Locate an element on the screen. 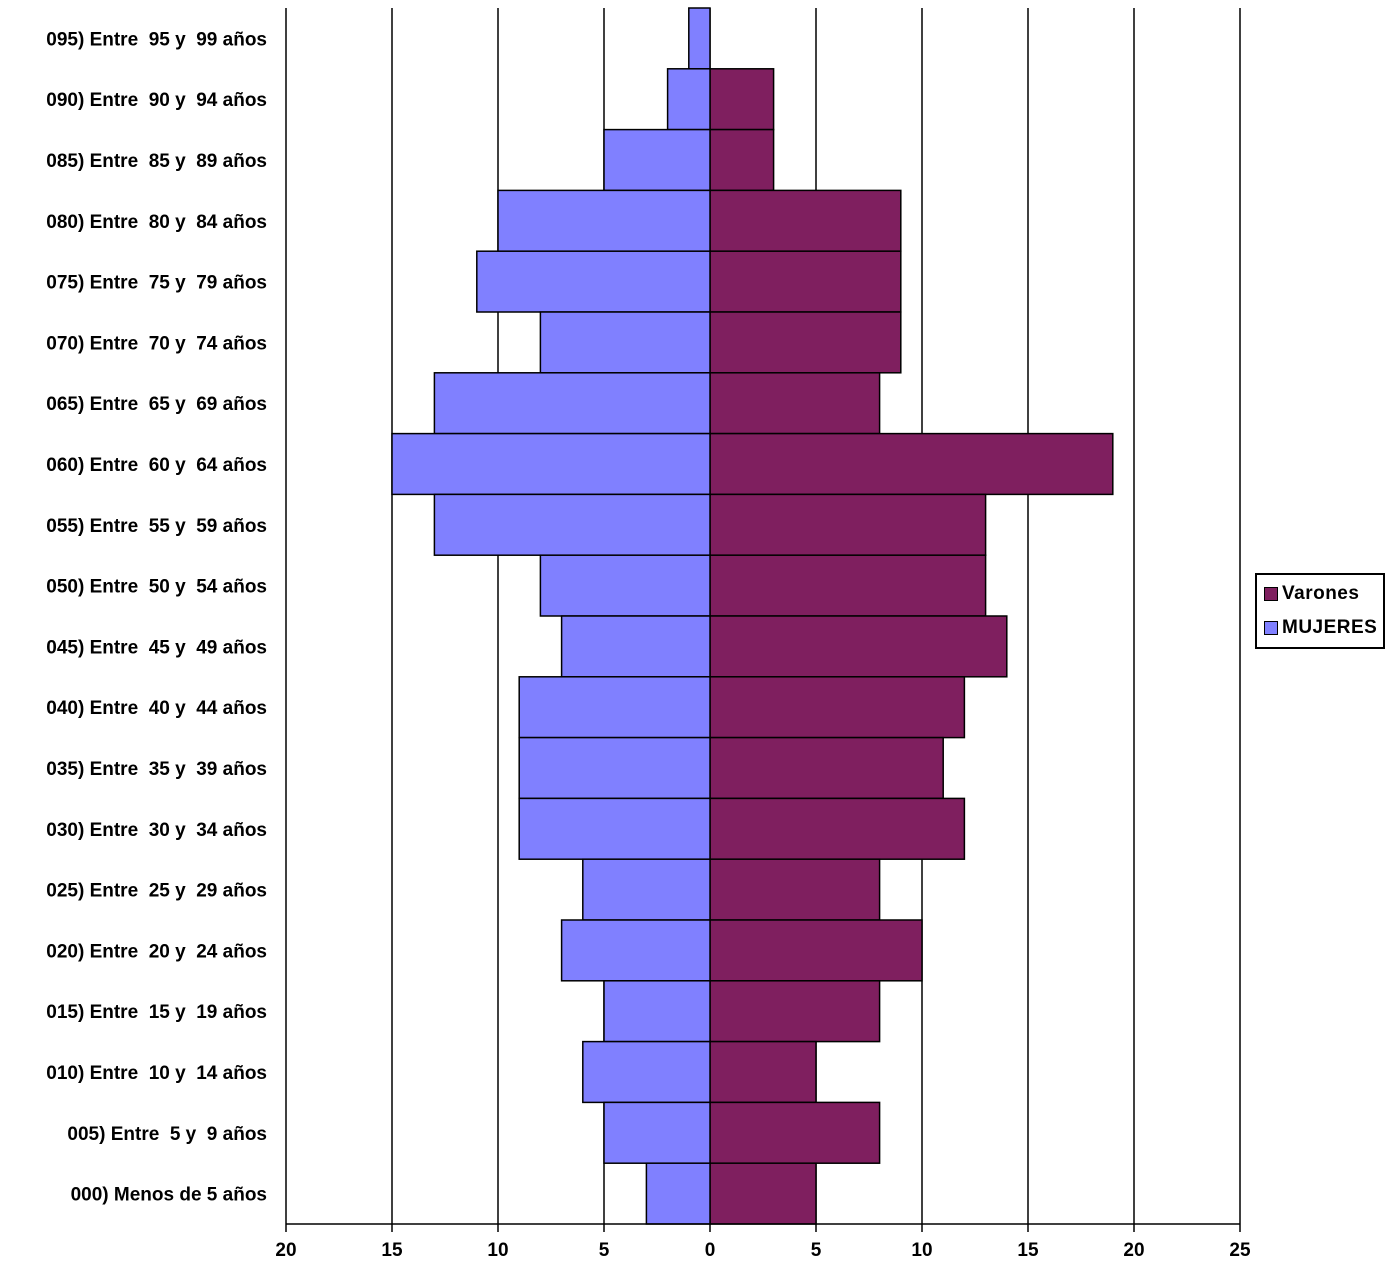 Image resolution: width=1387 pixels, height=1271 pixels. category-label: 045) Entre 45 y 49 años is located at coordinates (156, 647).